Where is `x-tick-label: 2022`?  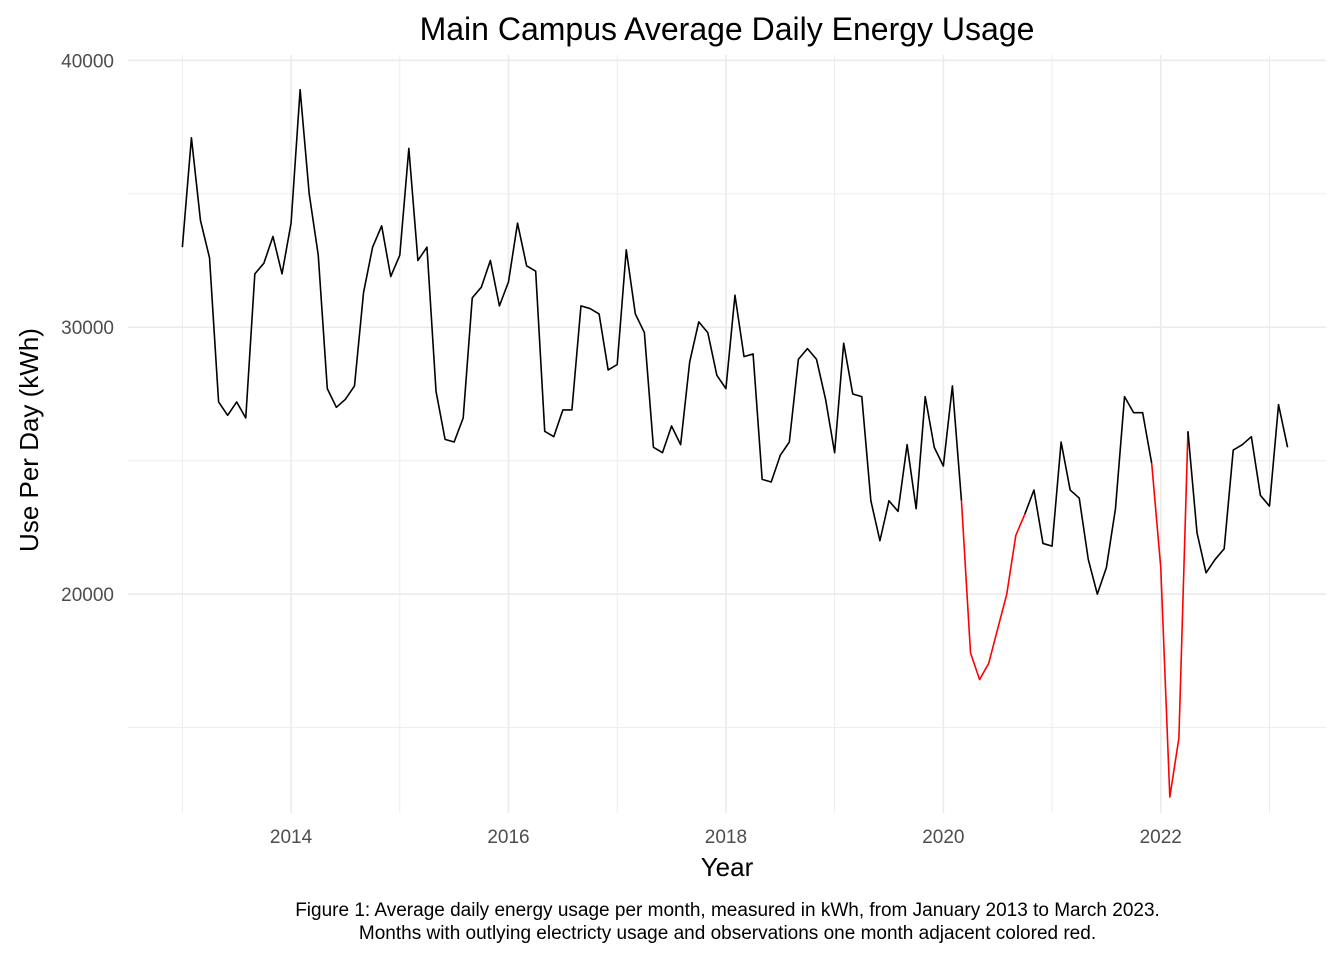 x-tick-label: 2022 is located at coordinates (1161, 837).